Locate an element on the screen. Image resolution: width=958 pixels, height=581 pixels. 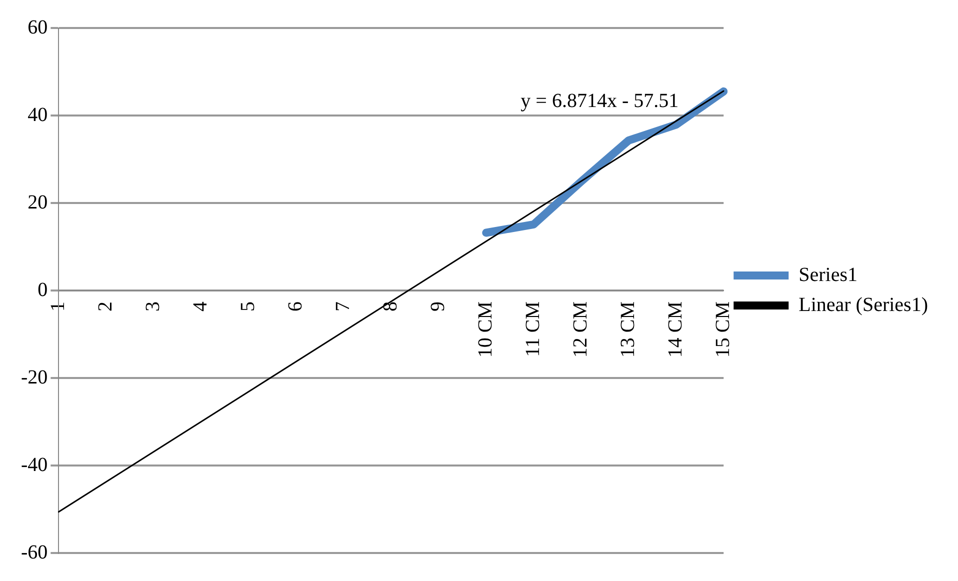
x-tick-label: 11 CM is located at coordinates (533, 329).